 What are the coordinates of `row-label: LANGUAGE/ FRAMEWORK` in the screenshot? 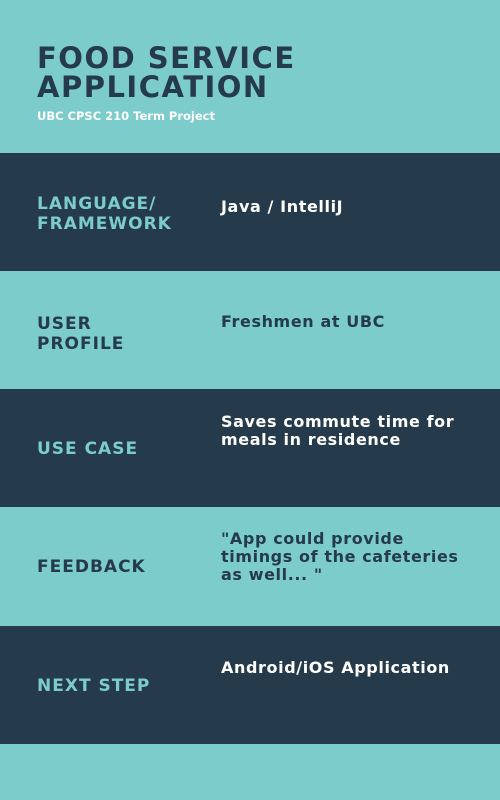 It's located at (104, 214).